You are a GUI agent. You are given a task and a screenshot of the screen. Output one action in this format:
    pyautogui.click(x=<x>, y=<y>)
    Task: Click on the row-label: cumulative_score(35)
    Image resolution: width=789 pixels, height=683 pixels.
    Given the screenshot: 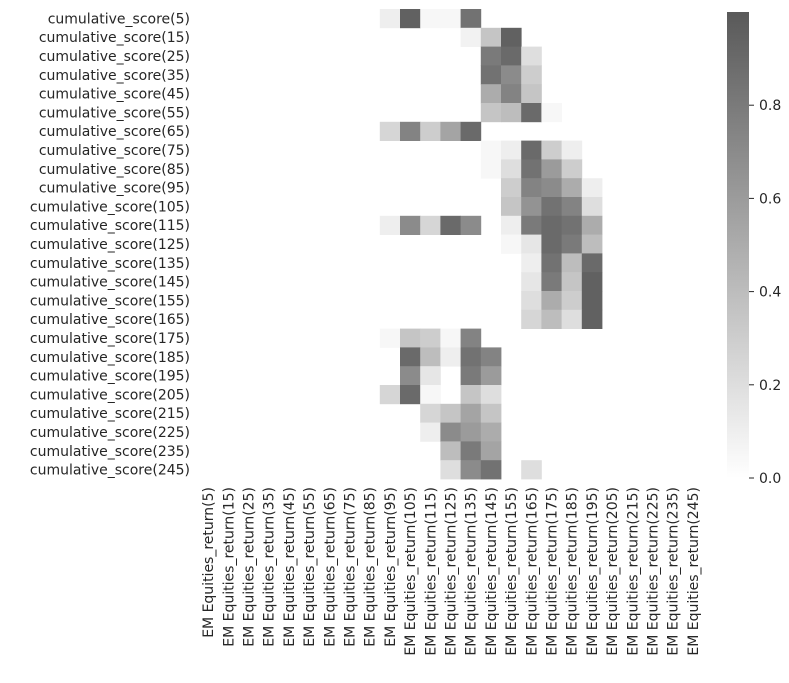 What is the action you would take?
    pyautogui.click(x=114, y=76)
    